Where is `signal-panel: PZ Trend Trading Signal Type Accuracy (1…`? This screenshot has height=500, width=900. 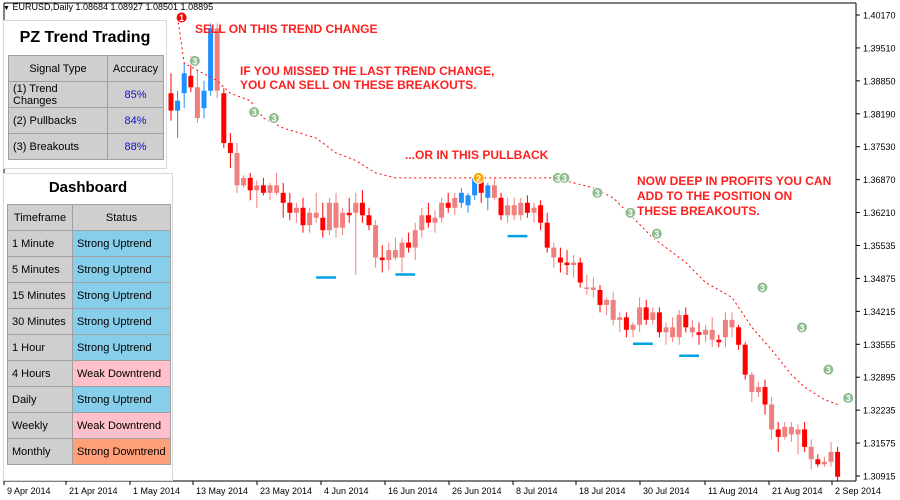 signal-panel: PZ Trend Trading Signal Type Accuracy (1… is located at coordinates (85, 94).